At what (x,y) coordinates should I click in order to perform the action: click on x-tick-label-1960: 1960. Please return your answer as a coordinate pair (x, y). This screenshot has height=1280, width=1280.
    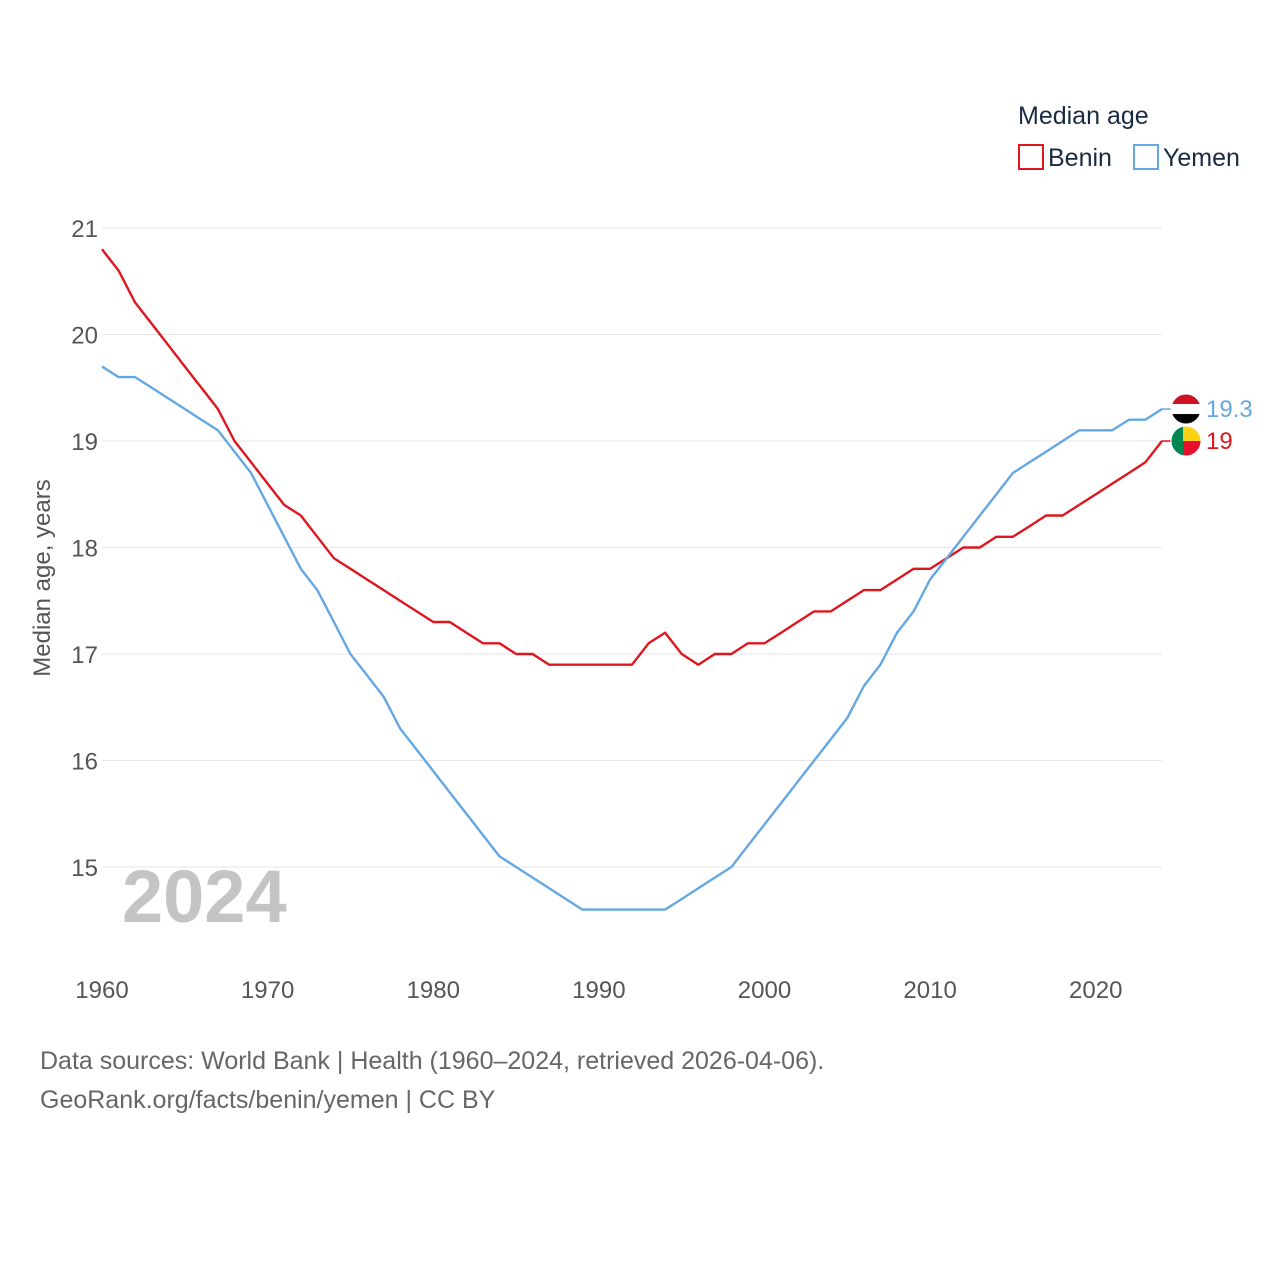
    Looking at the image, I should click on (101, 990).